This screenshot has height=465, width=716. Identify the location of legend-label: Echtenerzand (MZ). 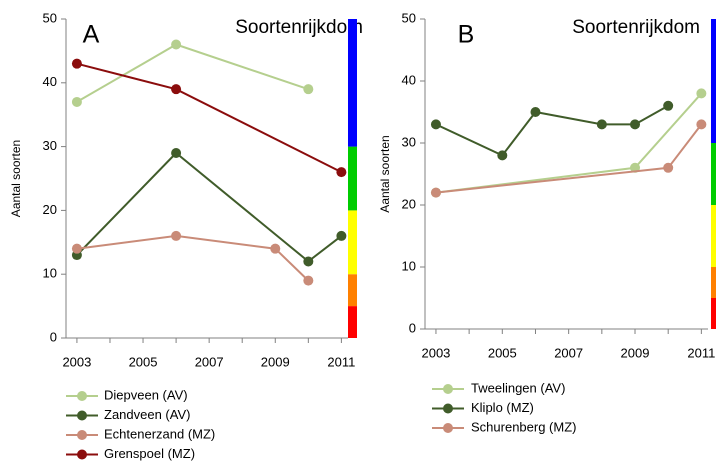
(159, 433).